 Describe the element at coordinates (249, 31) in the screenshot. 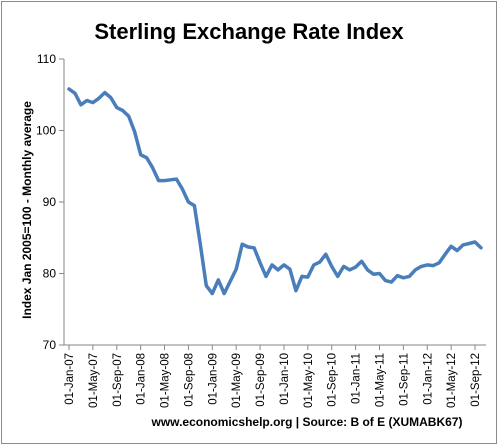

I see `chart-title: Sterling Exchange Rate Index` at that location.